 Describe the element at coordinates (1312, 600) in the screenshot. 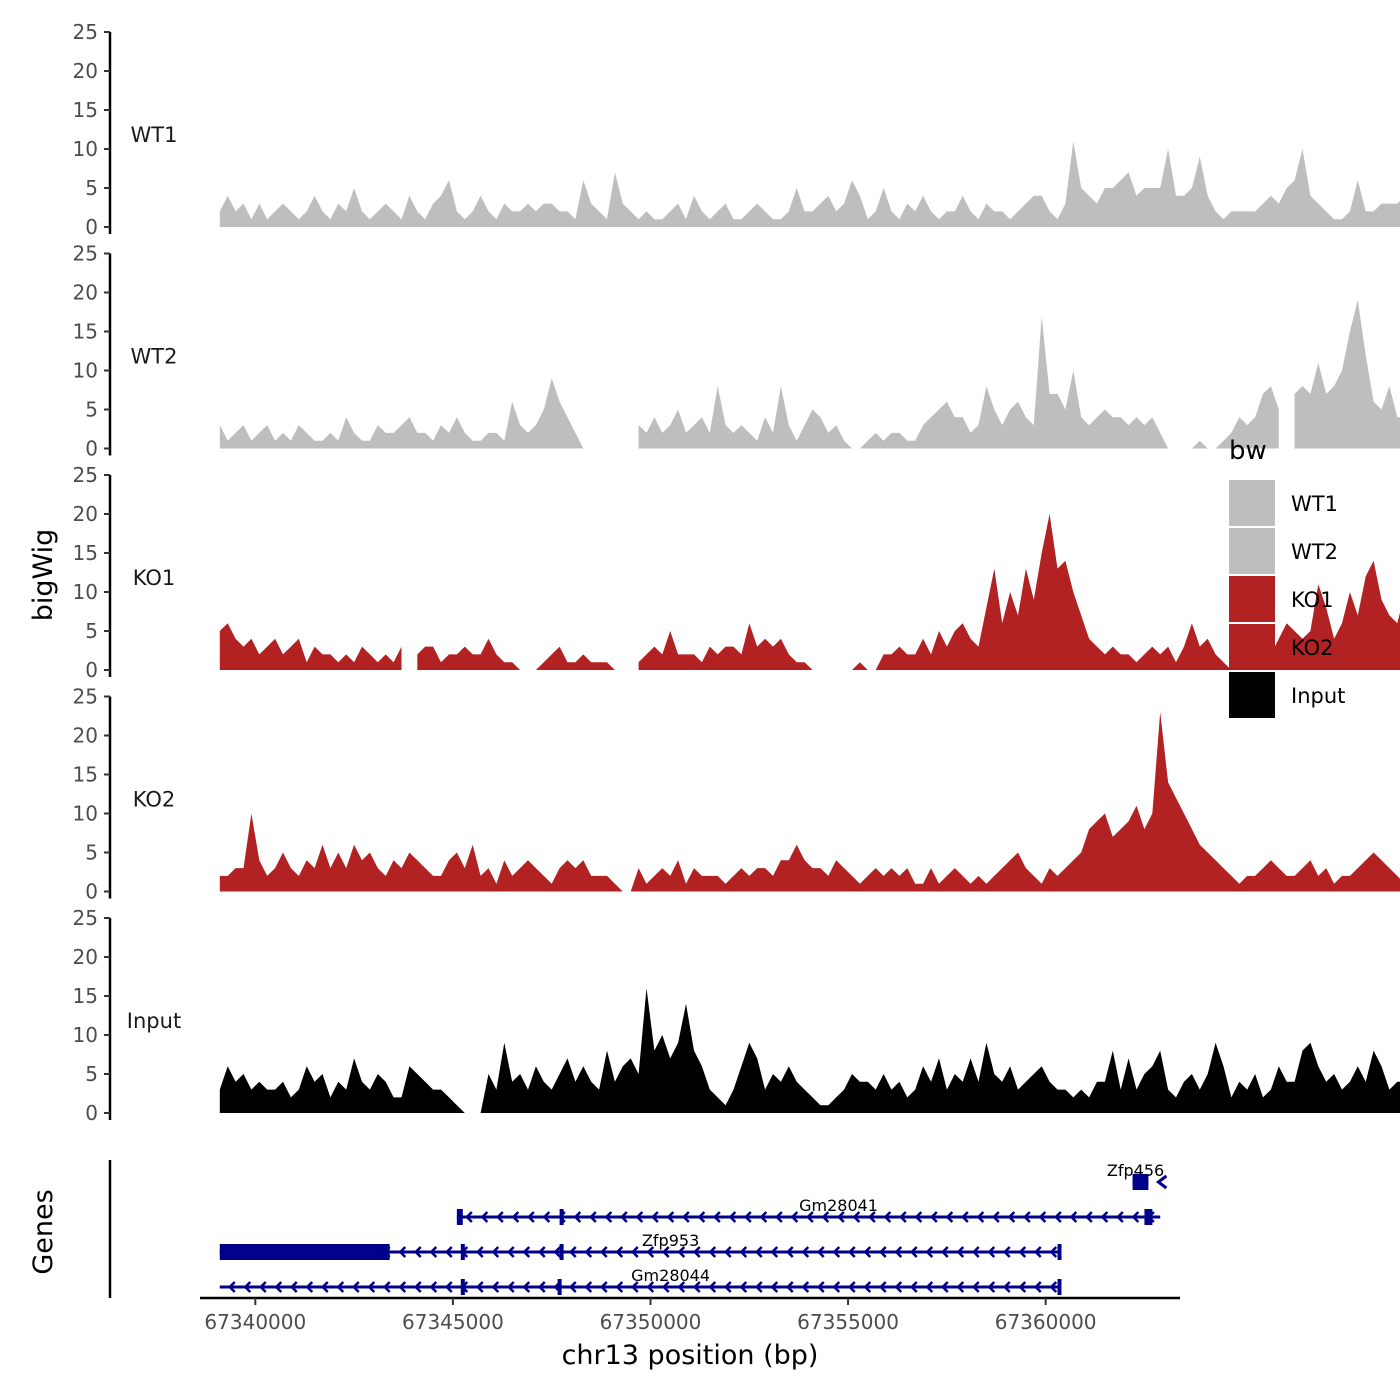

I see `legend-label: KO1` at that location.